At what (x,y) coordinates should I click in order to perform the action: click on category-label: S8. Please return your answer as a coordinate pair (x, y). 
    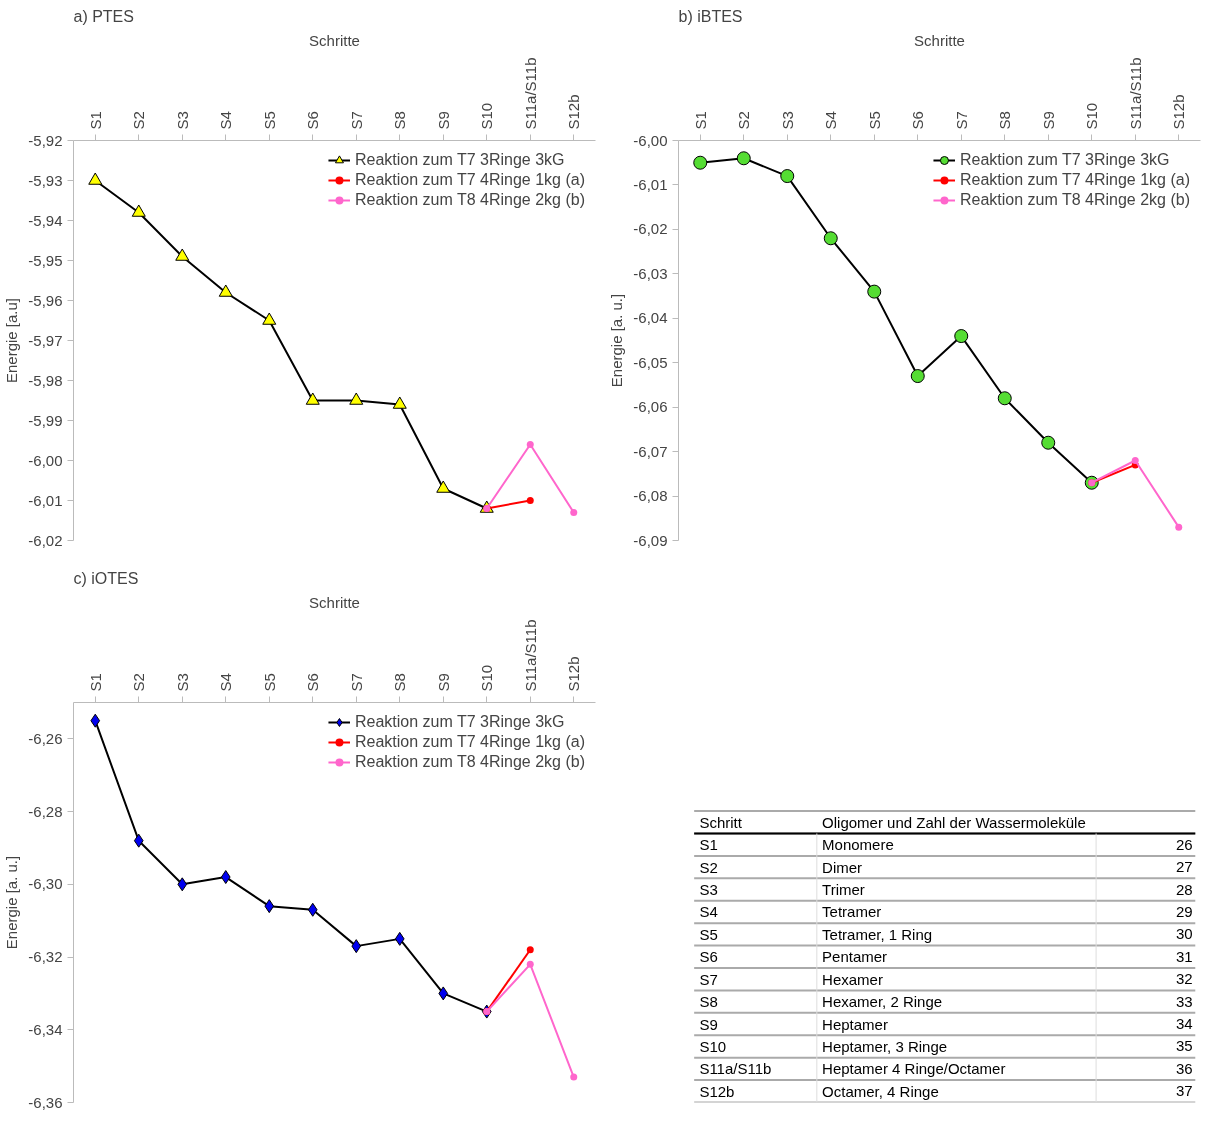
    Looking at the image, I should click on (708, 1002).